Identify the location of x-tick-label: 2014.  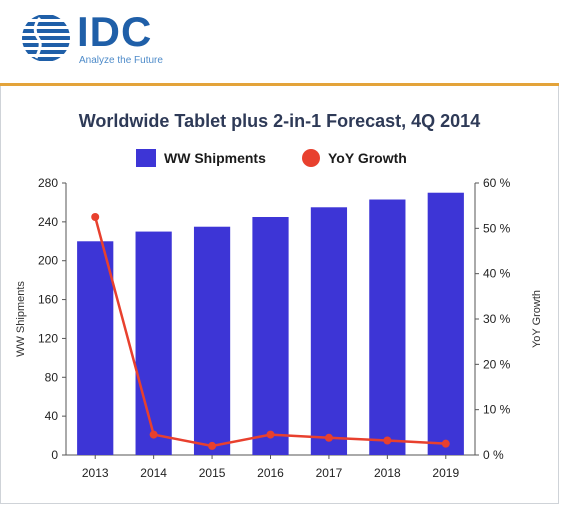
(153, 473).